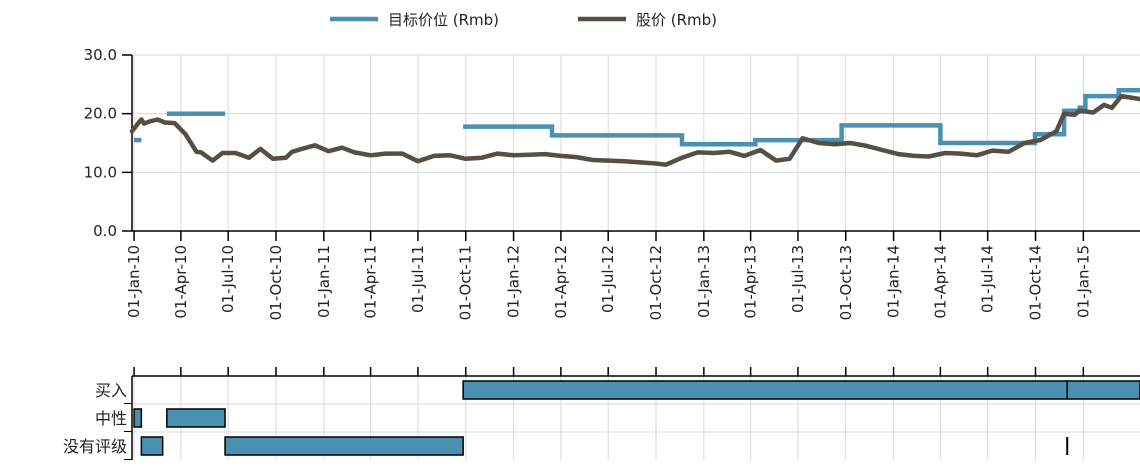  I want to click on x-tick-label: 01-Jul-14, so click(988, 279).